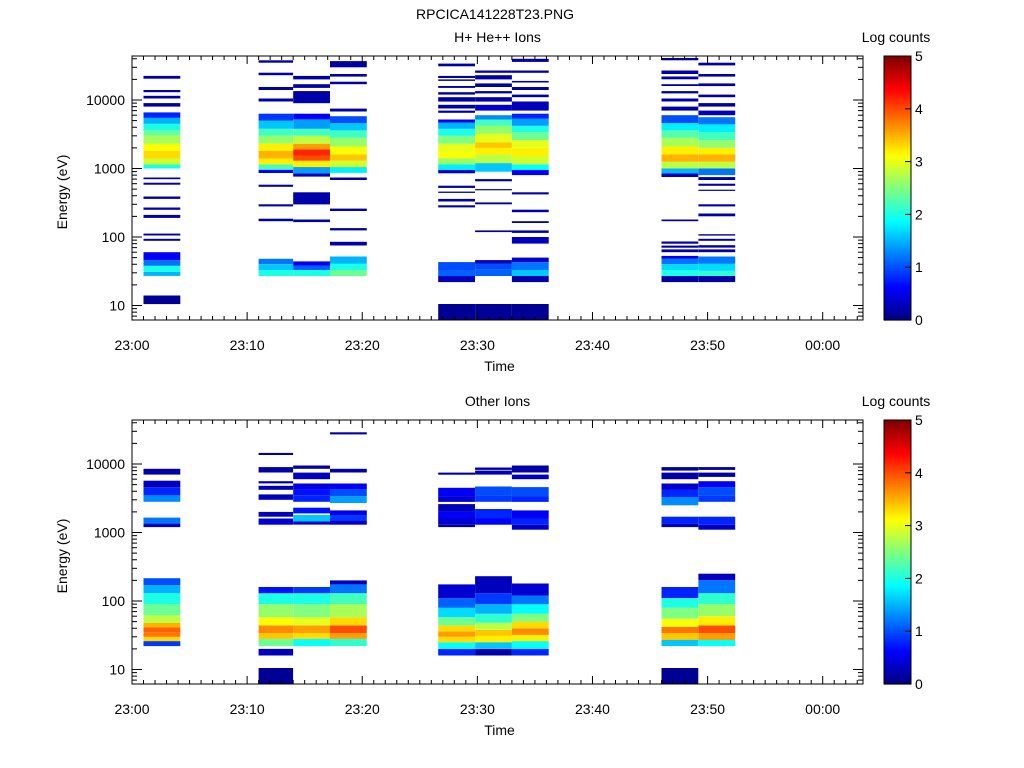 The width and height of the screenshot is (1024, 768). I want to click on y-tick-label: 100, so click(114, 601).